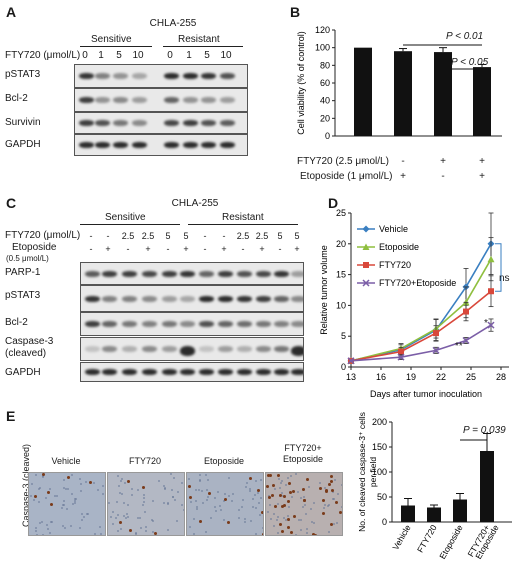 Image resolution: width=520 pixels, height=585 pixels. What do you see at coordinates (119, 55) in the screenshot?
I see `dose-label: 5` at bounding box center [119, 55].